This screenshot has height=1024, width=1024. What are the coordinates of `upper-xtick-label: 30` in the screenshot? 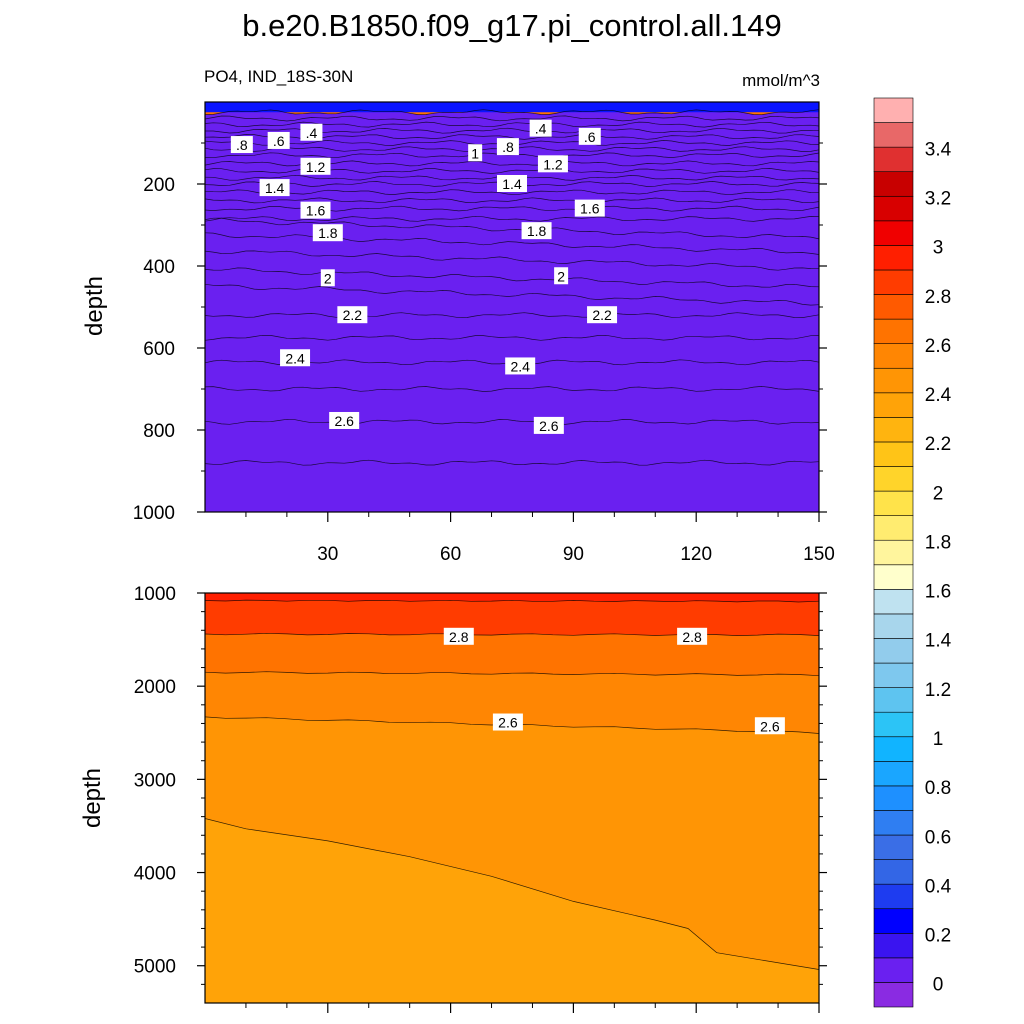 It's located at (327, 554).